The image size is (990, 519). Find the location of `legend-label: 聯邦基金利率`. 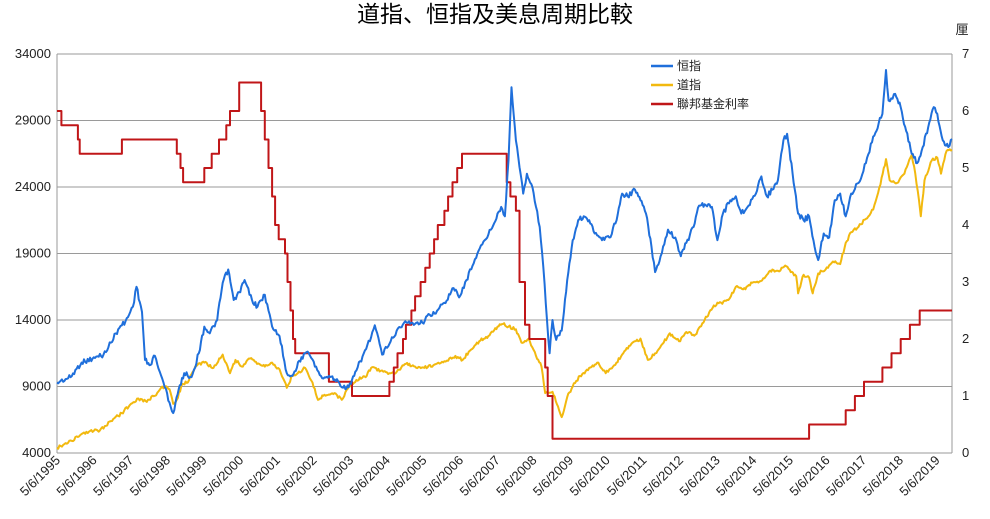

legend-label: 聯邦基金利率 is located at coordinates (713, 103).